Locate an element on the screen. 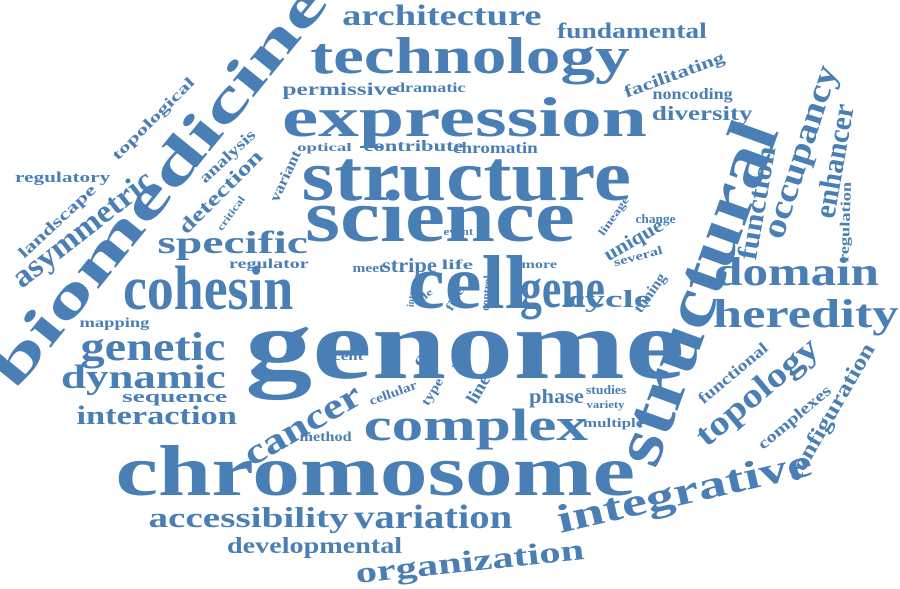  word: expression is located at coordinates (464, 118).